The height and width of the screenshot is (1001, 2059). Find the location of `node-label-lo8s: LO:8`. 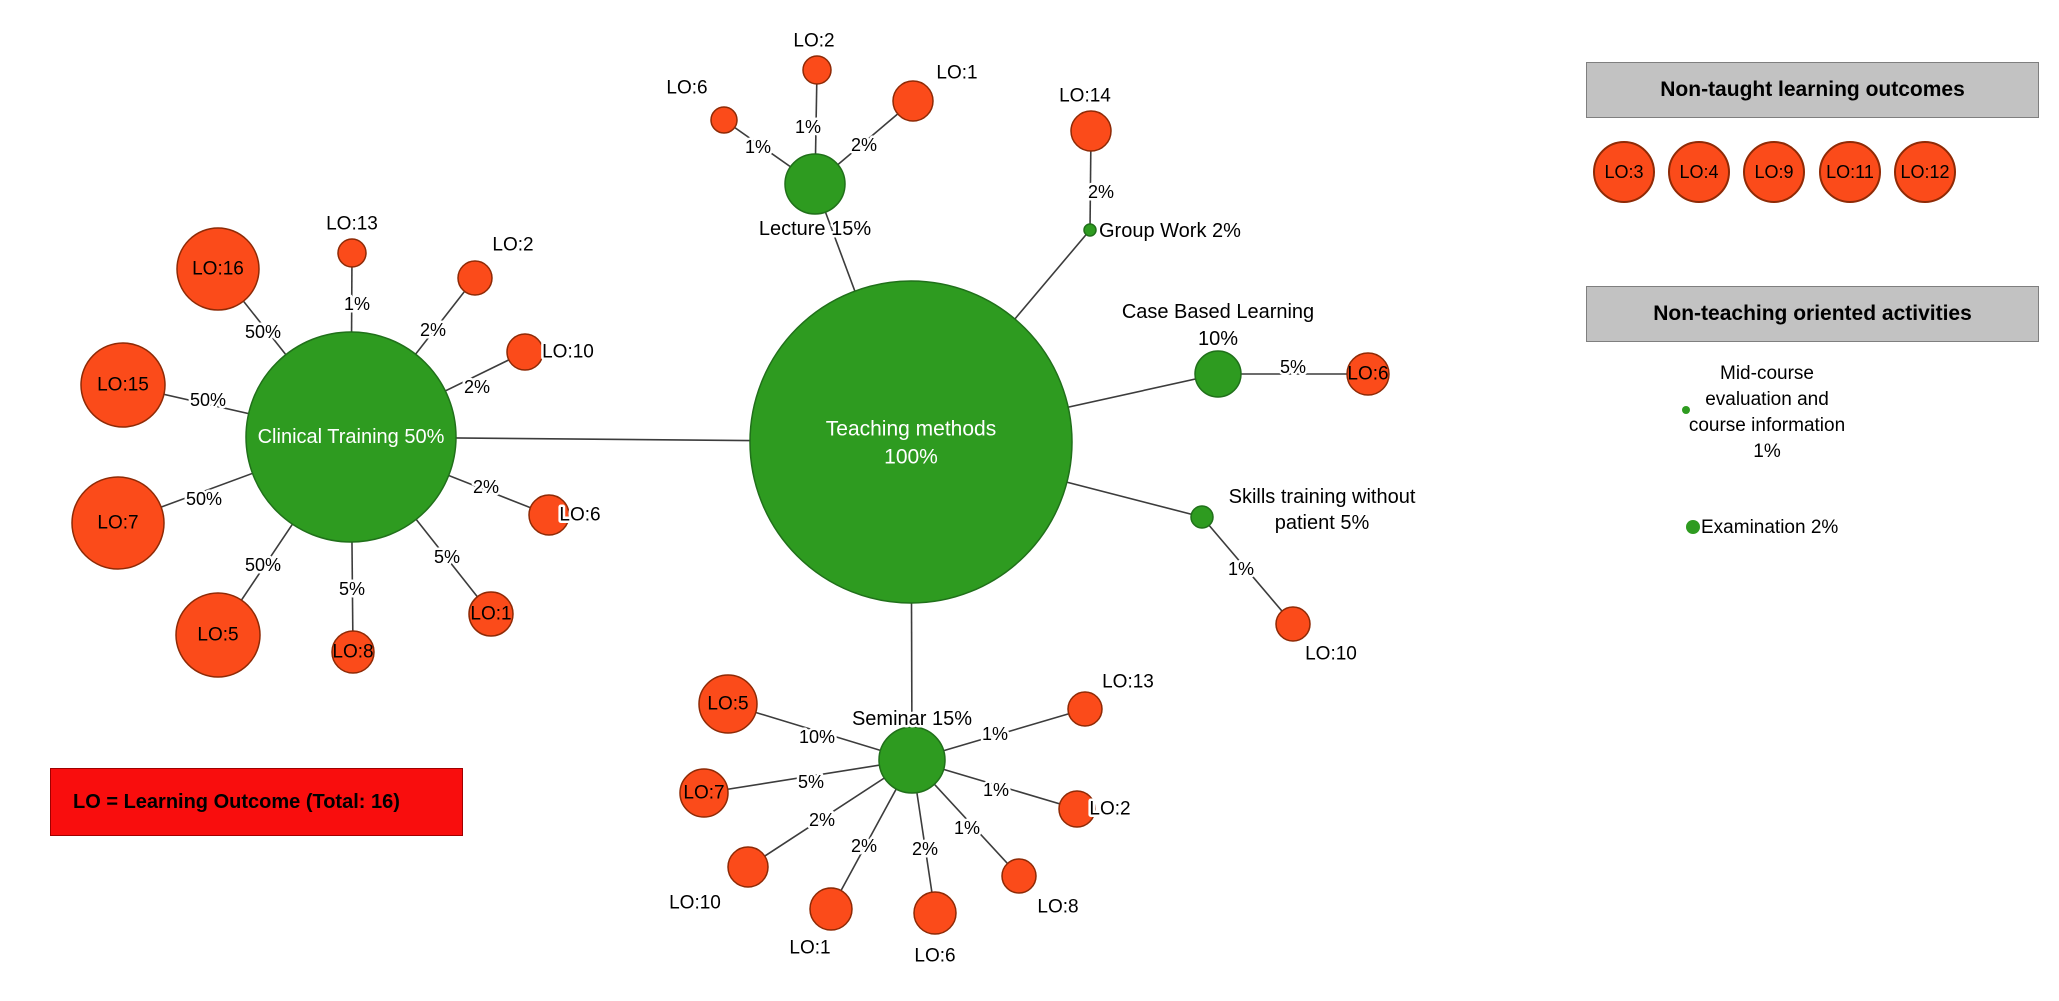

node-label-lo8s: LO:8 is located at coordinates (1057, 907).